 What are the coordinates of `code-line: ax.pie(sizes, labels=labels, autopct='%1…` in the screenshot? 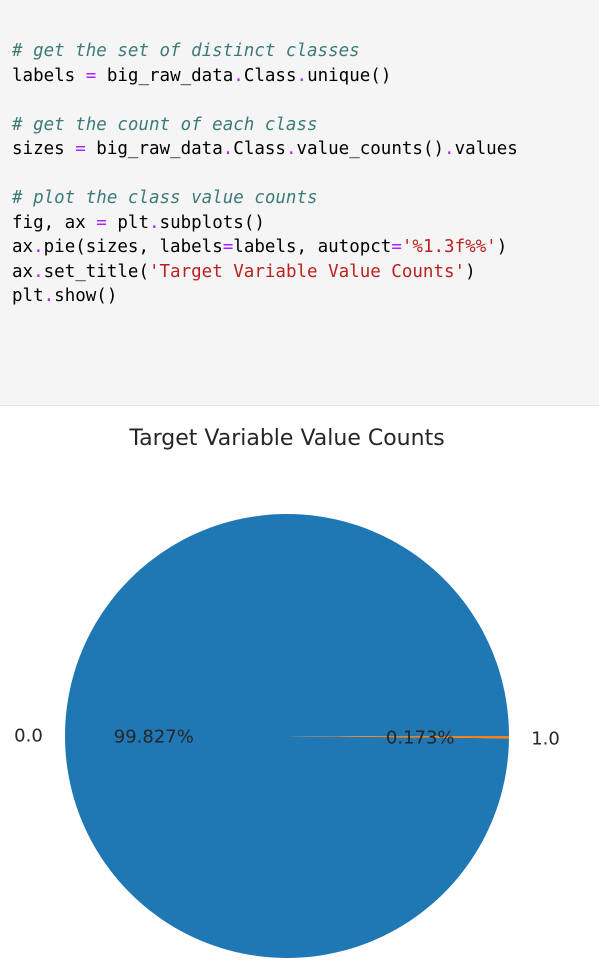 It's located at (265, 247).